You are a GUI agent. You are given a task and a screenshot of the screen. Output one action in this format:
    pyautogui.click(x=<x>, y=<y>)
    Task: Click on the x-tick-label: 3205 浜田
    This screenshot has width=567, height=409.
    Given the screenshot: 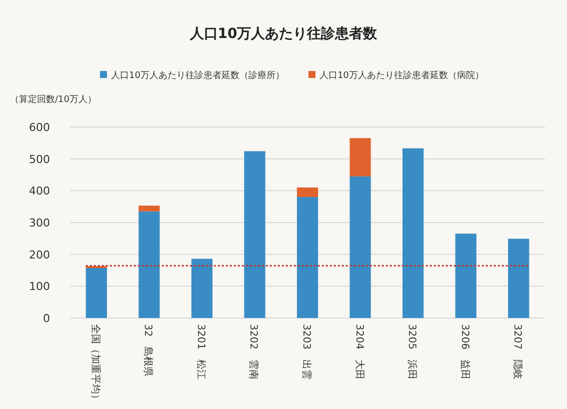 What is the action you would take?
    pyautogui.click(x=412, y=352)
    